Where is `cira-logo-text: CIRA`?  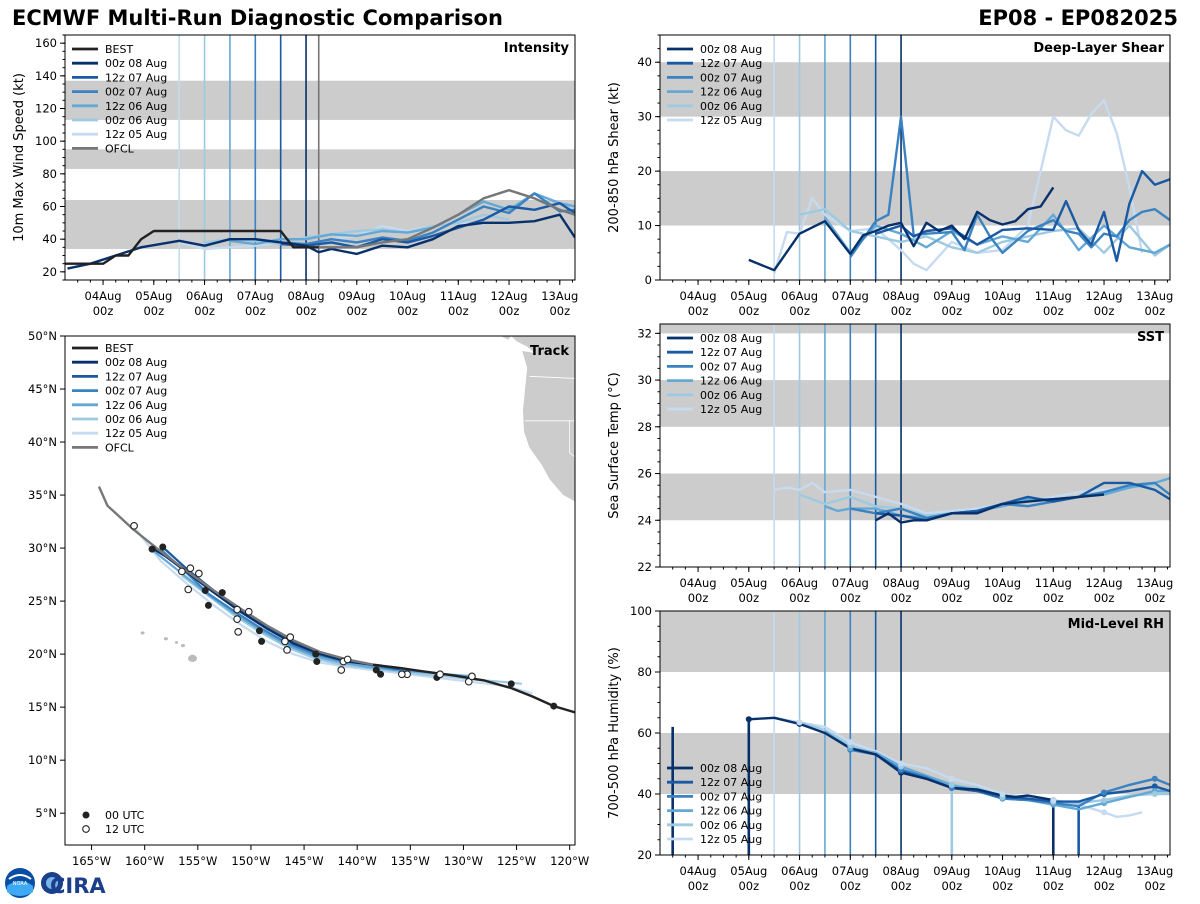 cira-logo-text: CIRA is located at coordinates (78, 886).